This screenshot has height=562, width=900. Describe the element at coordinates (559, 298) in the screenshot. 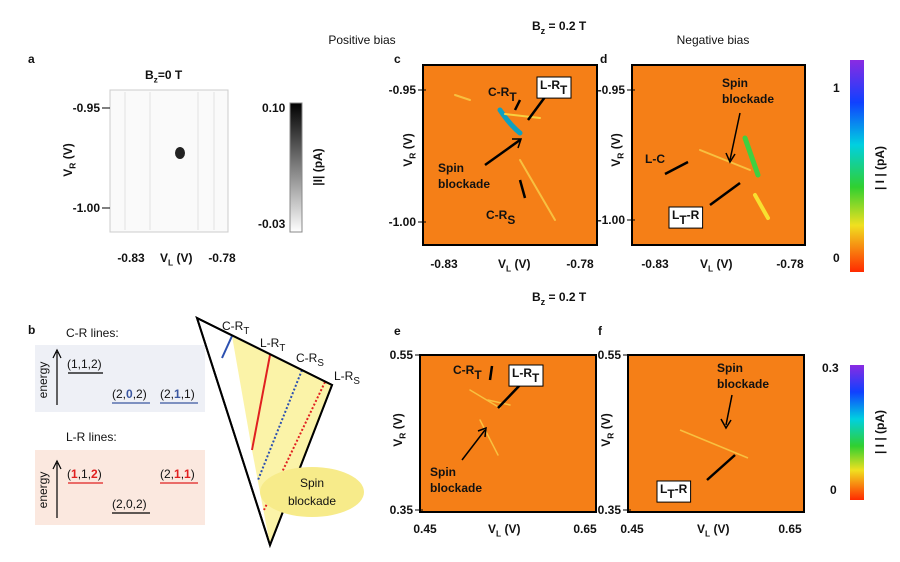

I see `field-label: Bz = 0.2 T` at that location.